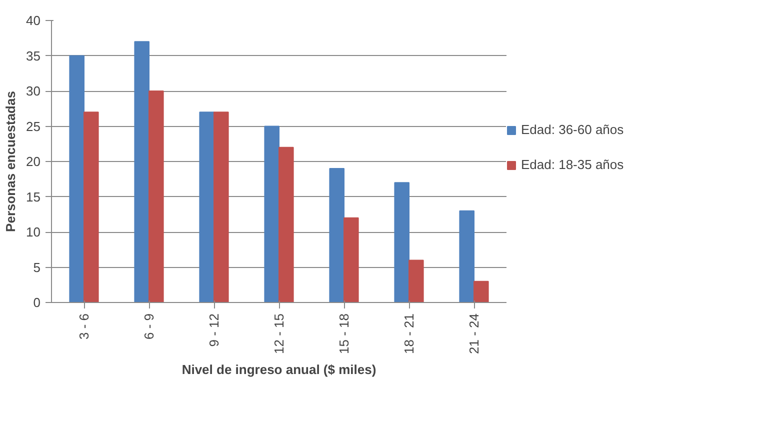 This screenshot has height=446, width=767. What do you see at coordinates (37, 267) in the screenshot?
I see `y-tick-label: 5` at bounding box center [37, 267].